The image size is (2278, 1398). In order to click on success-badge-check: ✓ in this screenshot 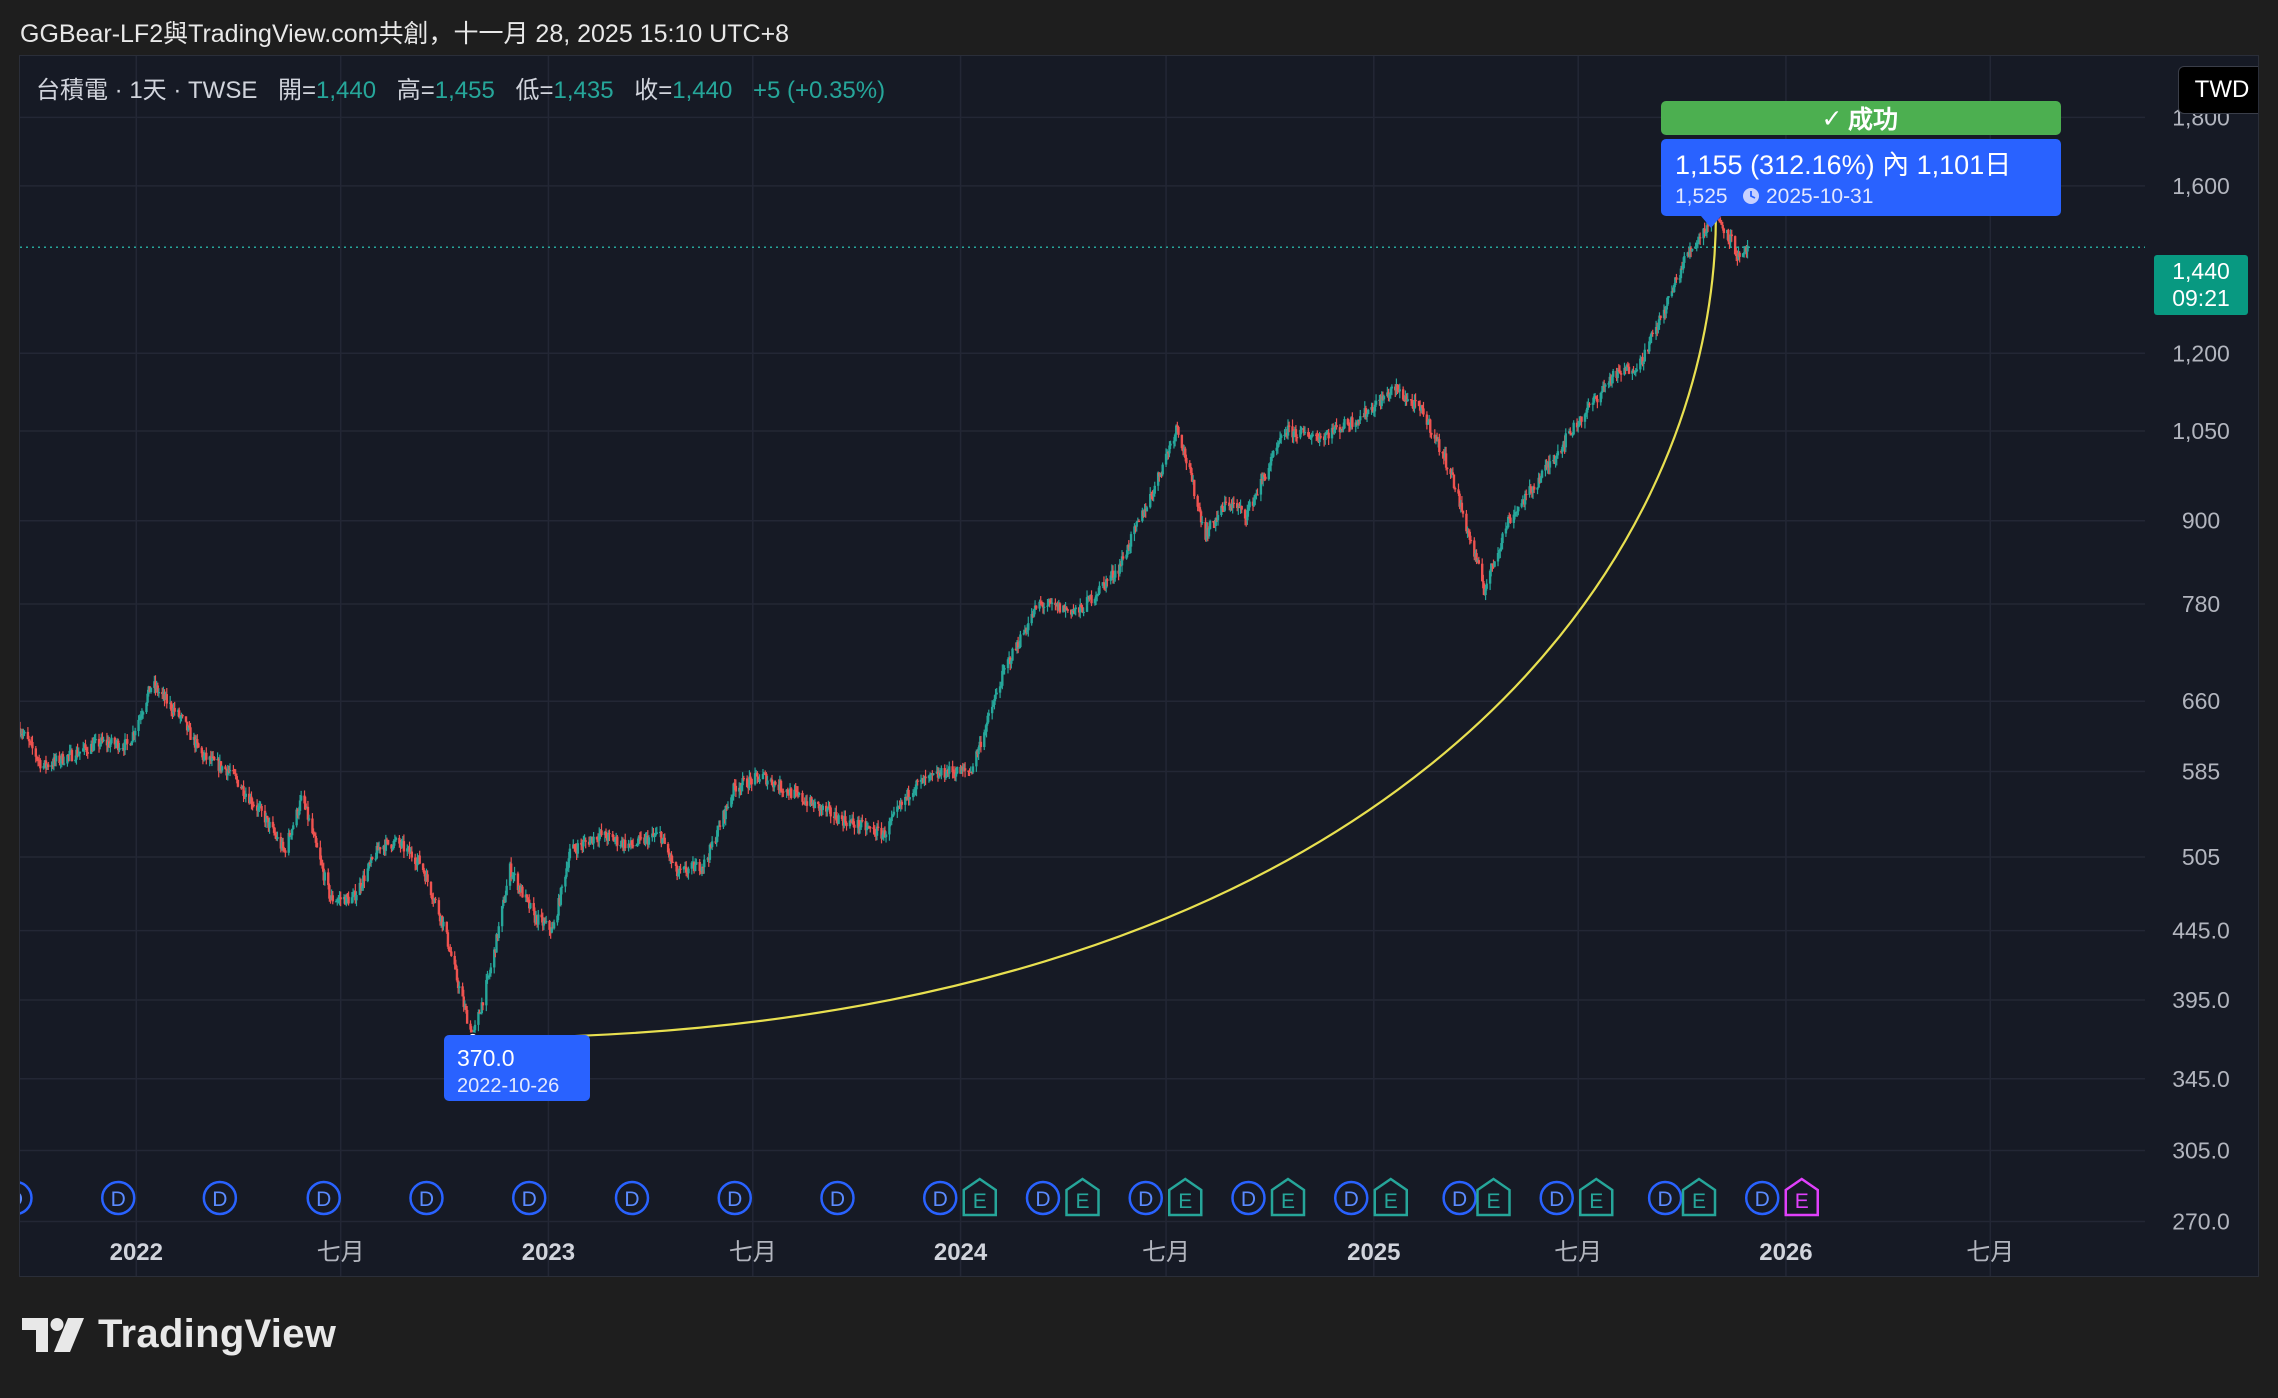, I will do `click(1832, 119)`.